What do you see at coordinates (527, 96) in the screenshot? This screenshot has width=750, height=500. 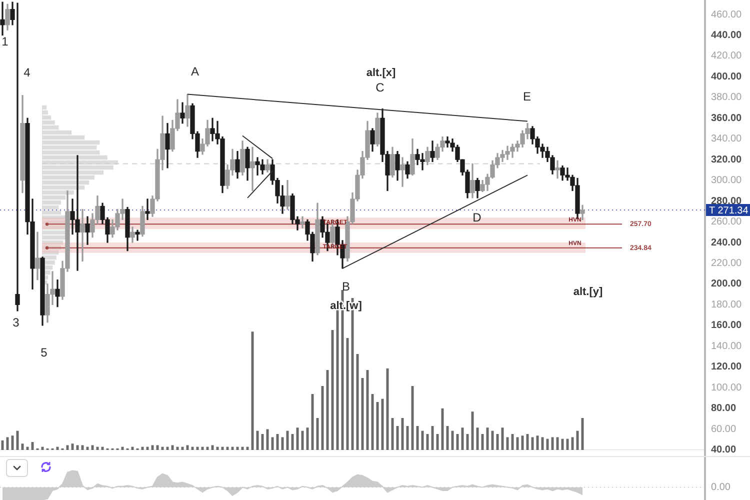 I see `annotation: E` at bounding box center [527, 96].